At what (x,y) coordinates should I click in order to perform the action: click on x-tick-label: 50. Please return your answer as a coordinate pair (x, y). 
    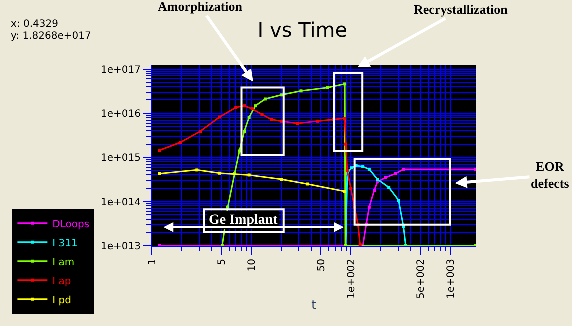
    Looking at the image, I should click on (322, 265).